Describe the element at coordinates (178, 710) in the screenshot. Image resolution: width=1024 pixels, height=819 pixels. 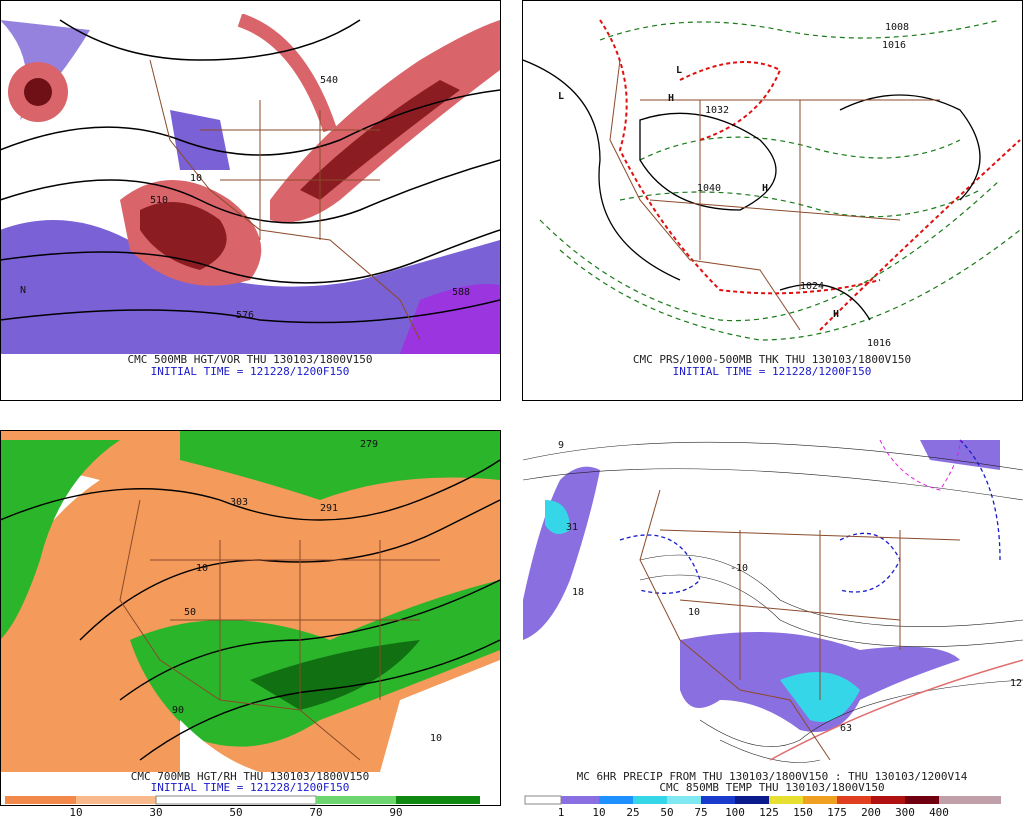
I see `map-label: 90` at that location.